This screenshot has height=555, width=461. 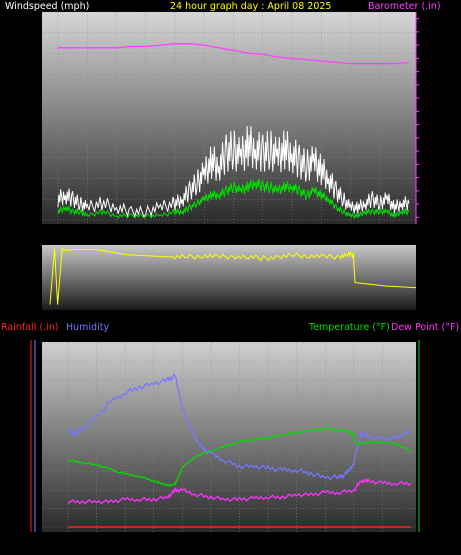 I want to click on direction-panel, so click(x=229, y=277).